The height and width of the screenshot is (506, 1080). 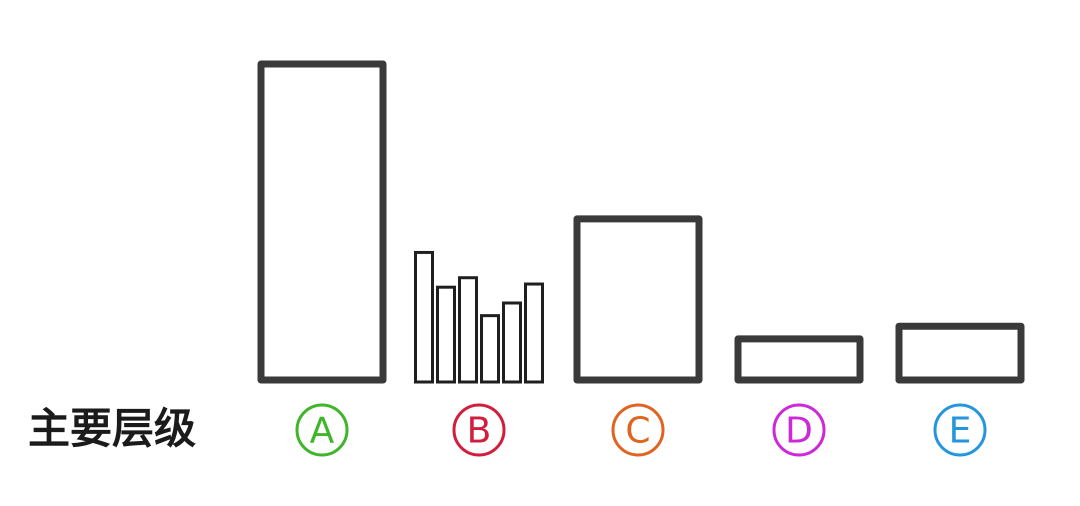 I want to click on group-c: C, so click(x=638, y=336).